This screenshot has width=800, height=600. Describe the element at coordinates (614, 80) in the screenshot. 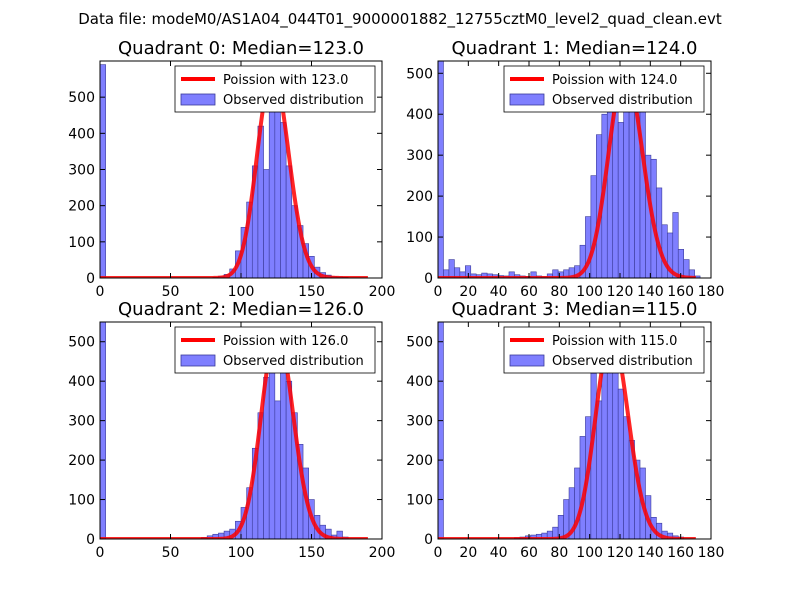

I see `legend-curve-label: Poission with 124.0` at that location.